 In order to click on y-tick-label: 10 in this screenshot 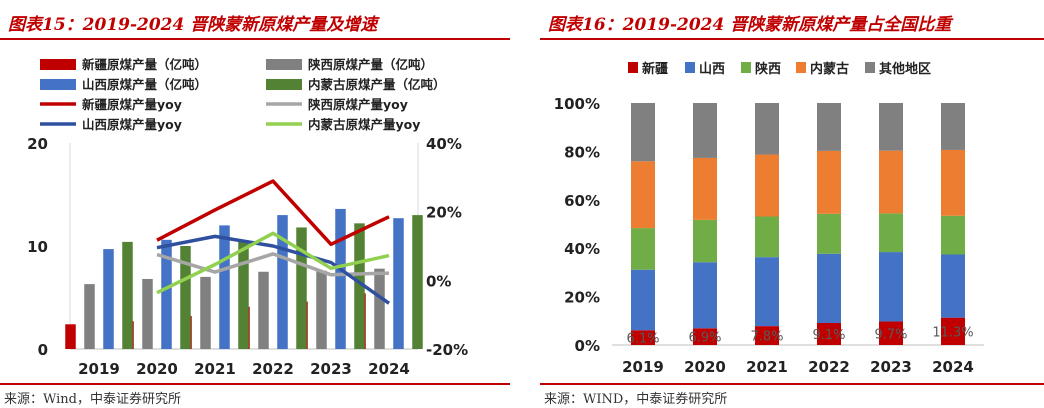, I will do `click(37, 247)`.